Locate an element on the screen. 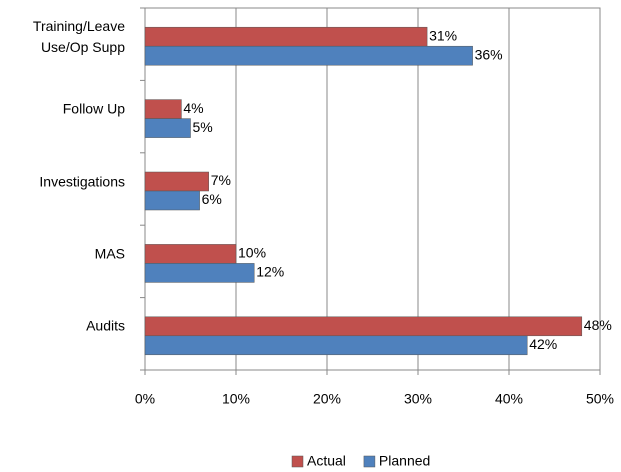 The height and width of the screenshot is (472, 621). x-tick-label: 20% is located at coordinates (327, 399).